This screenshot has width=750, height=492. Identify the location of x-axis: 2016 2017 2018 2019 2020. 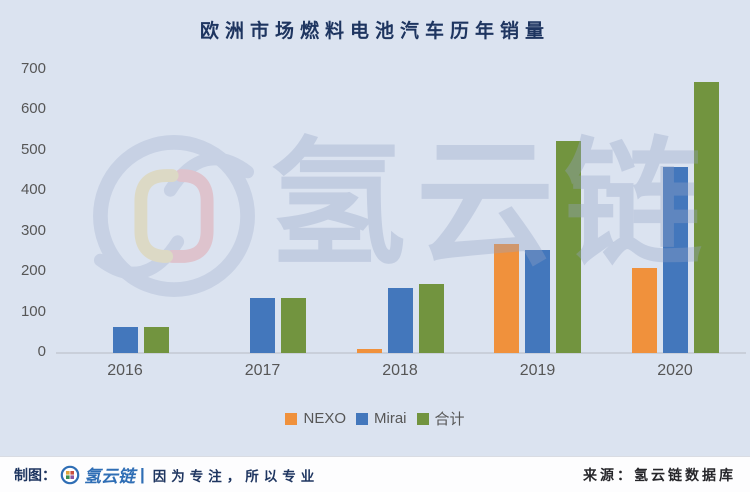
(375, 373).